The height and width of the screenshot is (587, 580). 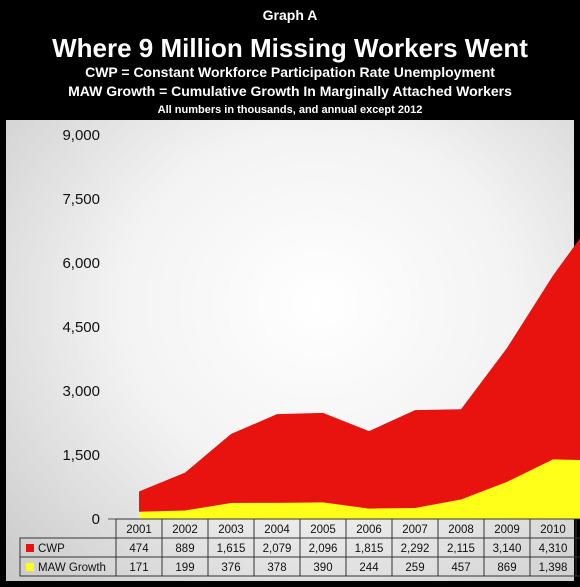 I want to click on table-value-cell: 889, so click(x=184, y=549).